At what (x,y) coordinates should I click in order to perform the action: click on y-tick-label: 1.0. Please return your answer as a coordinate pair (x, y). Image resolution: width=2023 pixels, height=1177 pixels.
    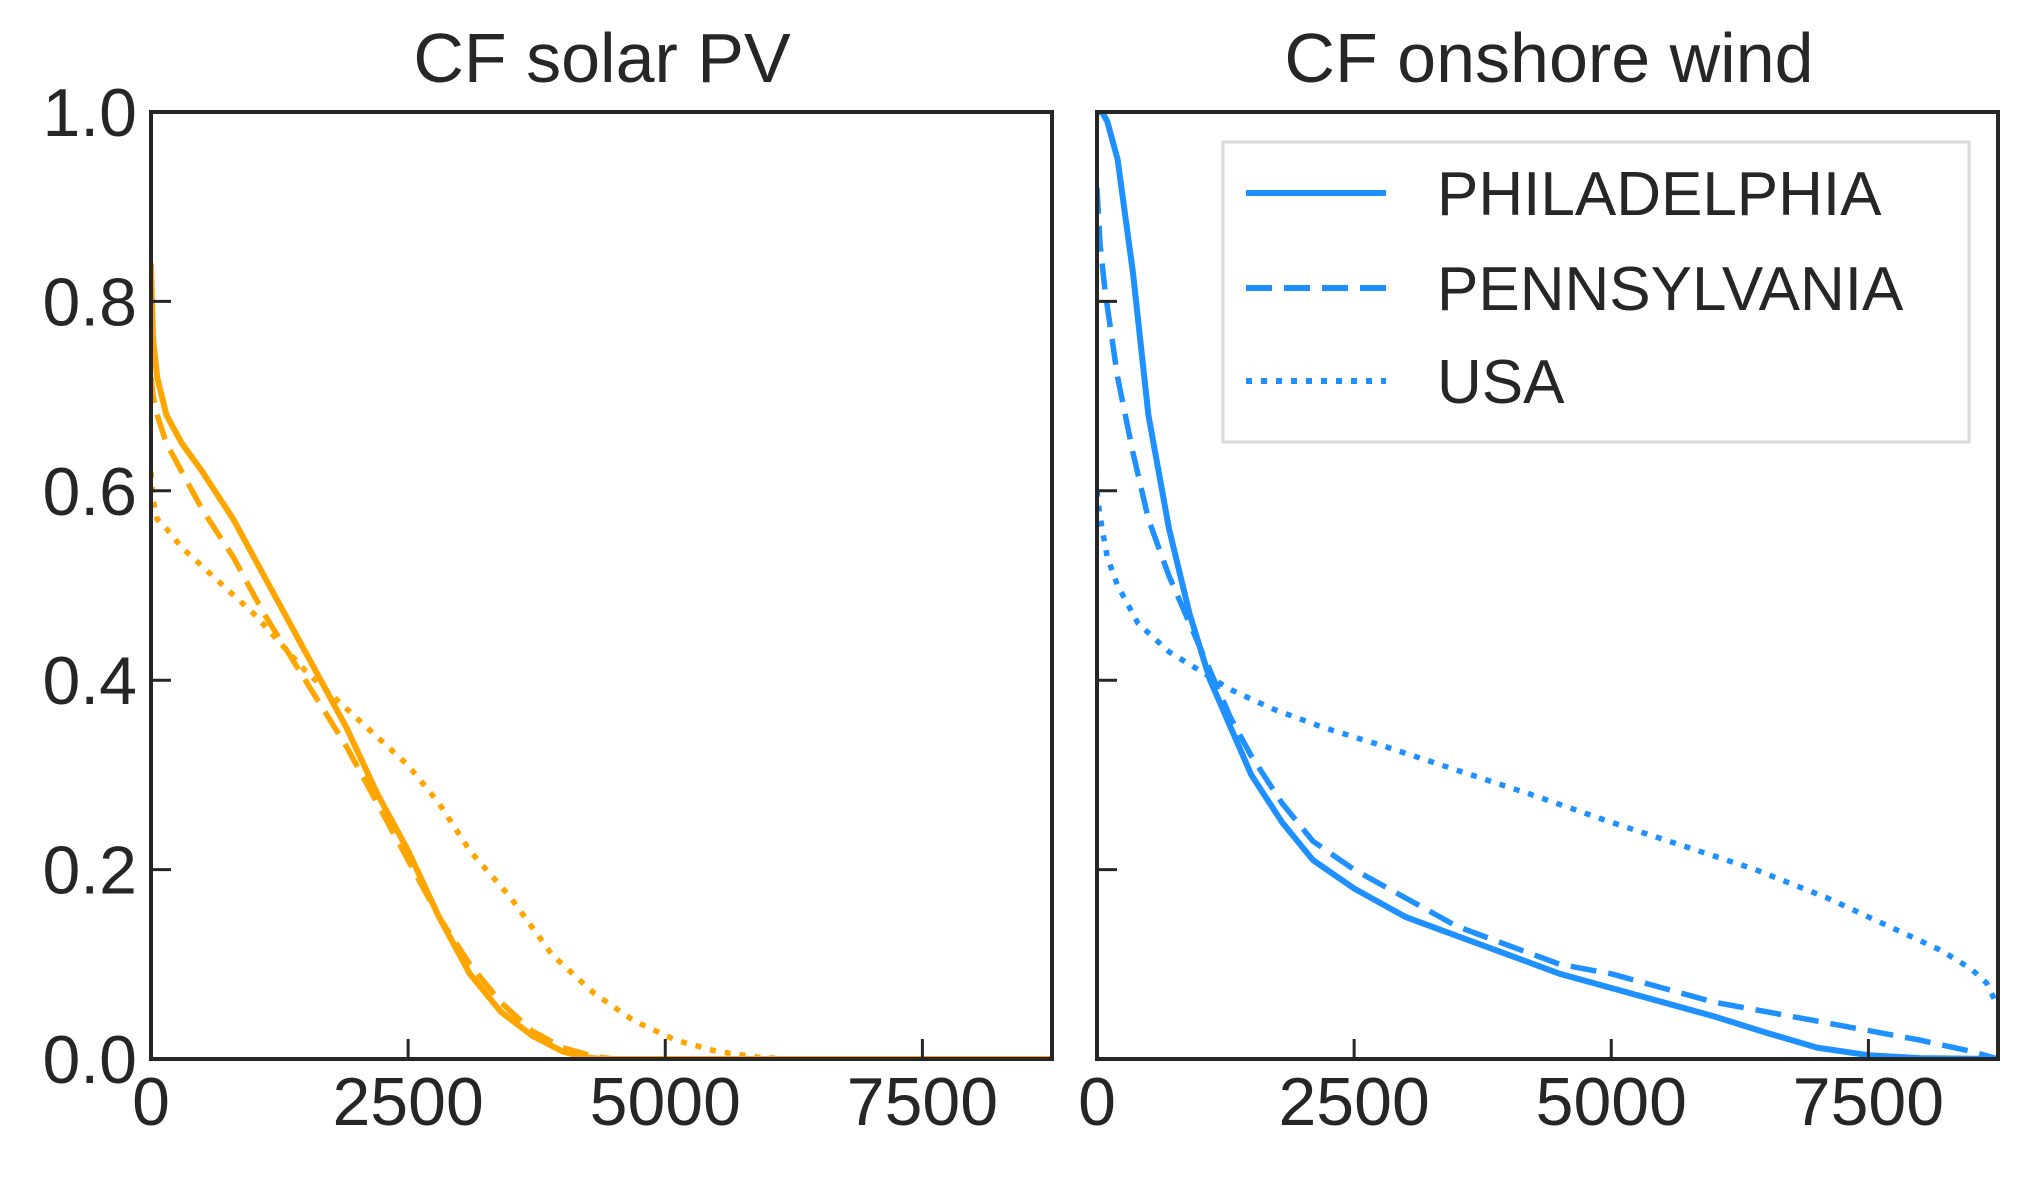
    Looking at the image, I should click on (89, 113).